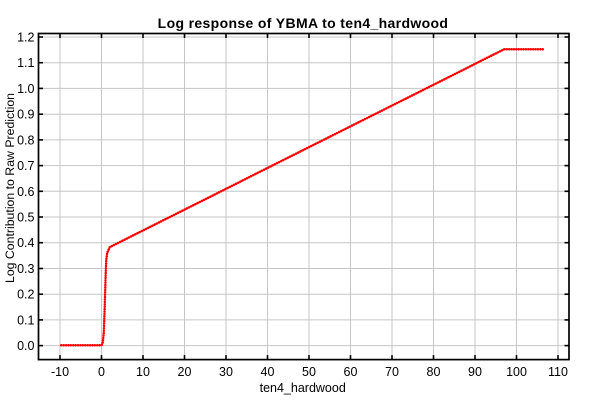 The width and height of the screenshot is (600, 400). What do you see at coordinates (434, 372) in the screenshot?
I see `svg-text: 80` at bounding box center [434, 372].